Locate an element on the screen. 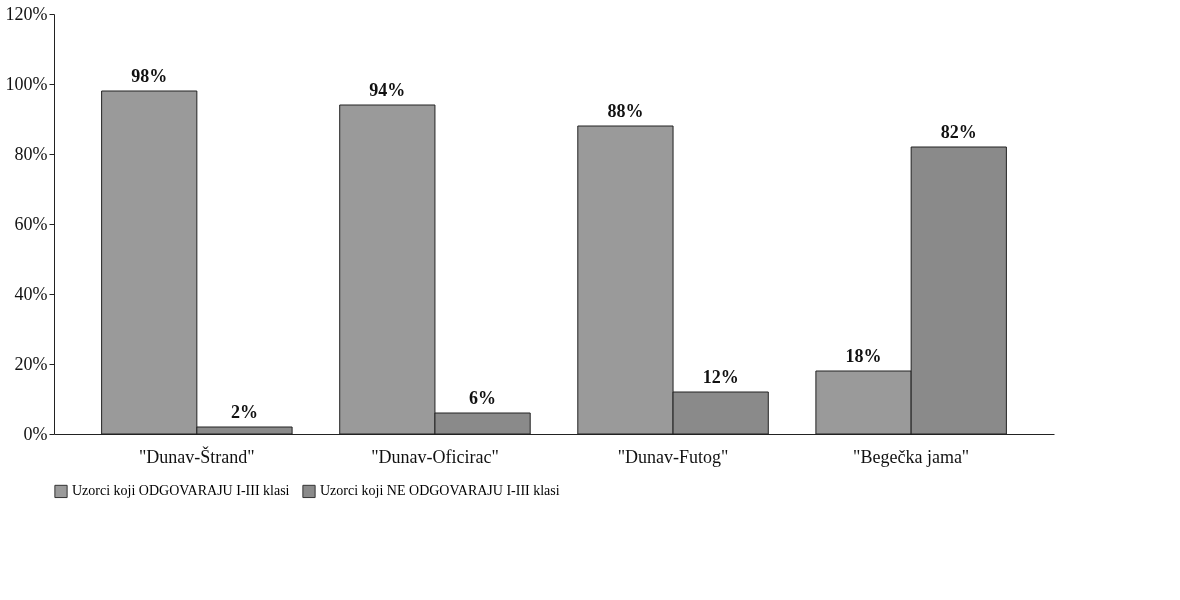 This screenshot has height=600, width=1180. data-label: 6% is located at coordinates (483, 398).